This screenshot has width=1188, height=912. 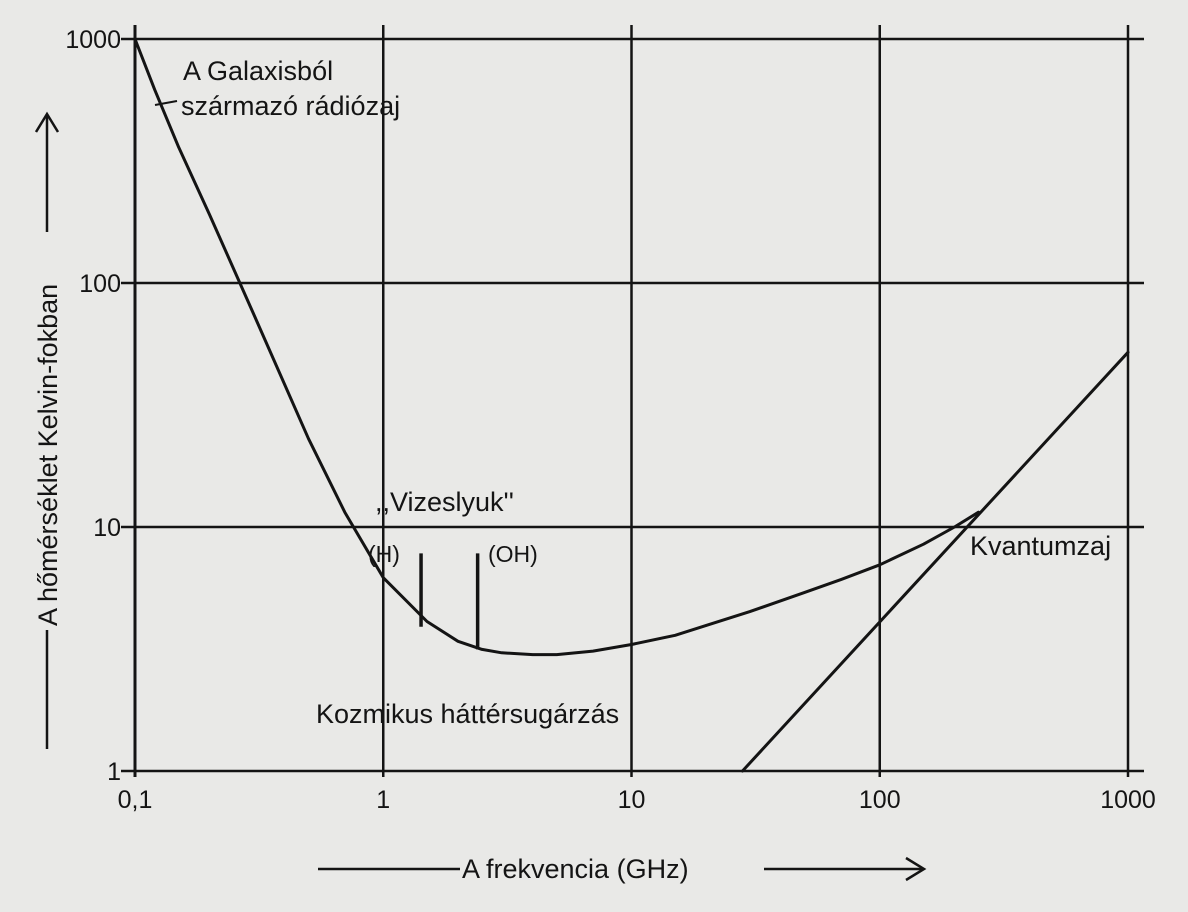 What do you see at coordinates (1128, 800) in the screenshot?
I see `x-tick-label: 1000` at bounding box center [1128, 800].